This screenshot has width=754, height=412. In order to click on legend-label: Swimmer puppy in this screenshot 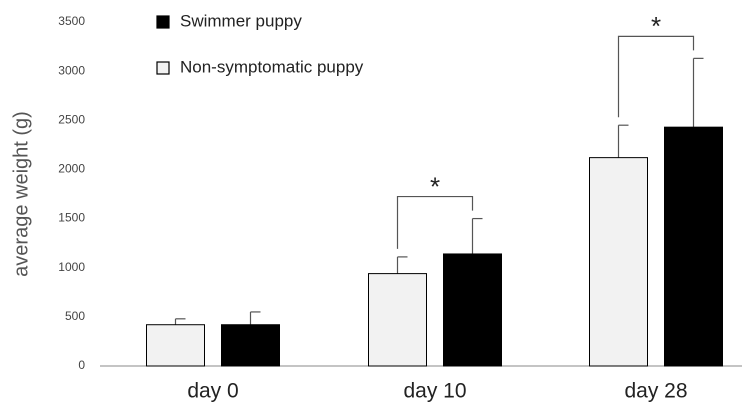, I will do `click(241, 20)`.